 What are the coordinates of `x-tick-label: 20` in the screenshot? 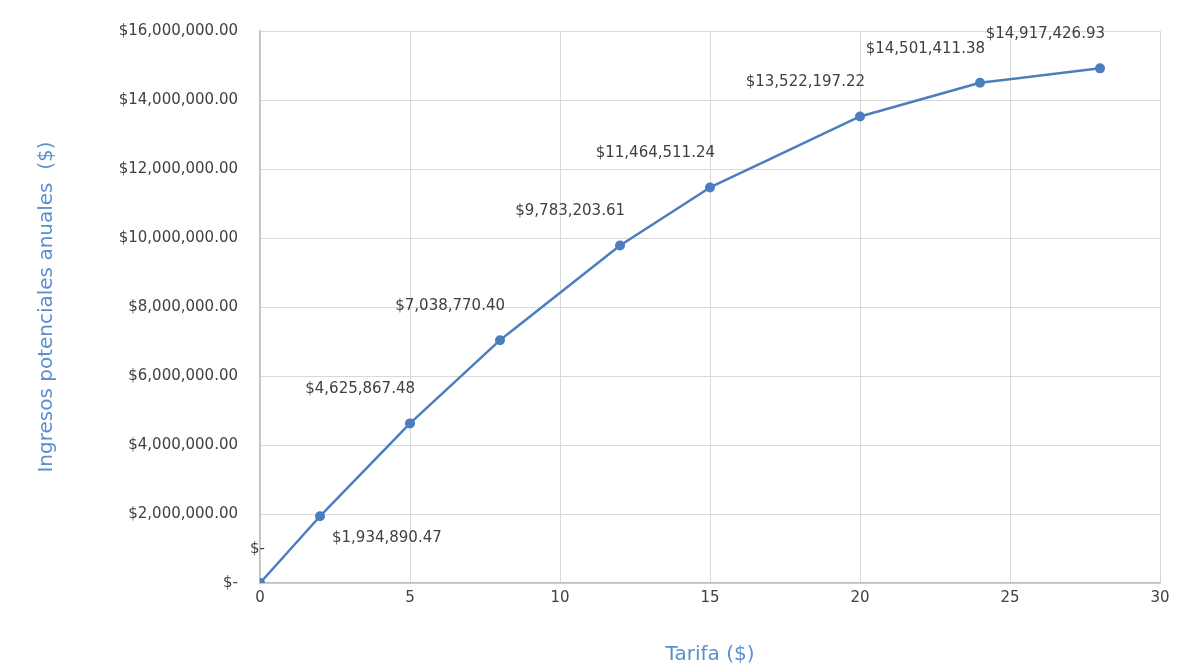 It's located at (860, 596).